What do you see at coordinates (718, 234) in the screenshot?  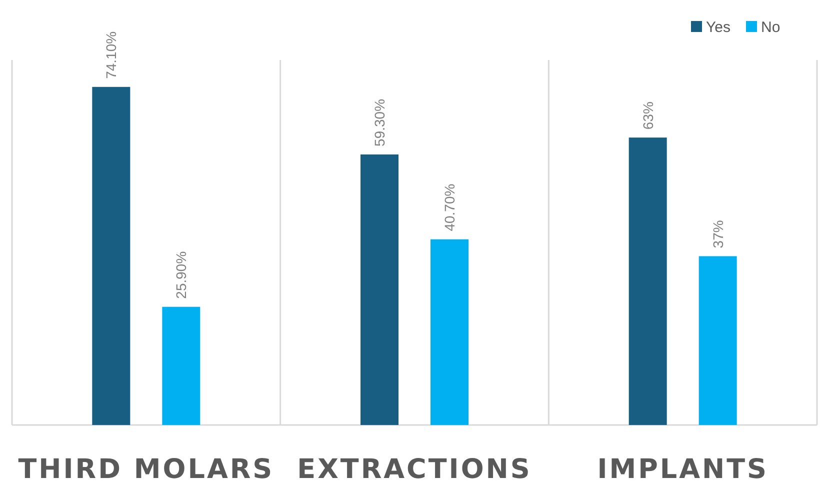 I see `data-label: 37%` at bounding box center [718, 234].